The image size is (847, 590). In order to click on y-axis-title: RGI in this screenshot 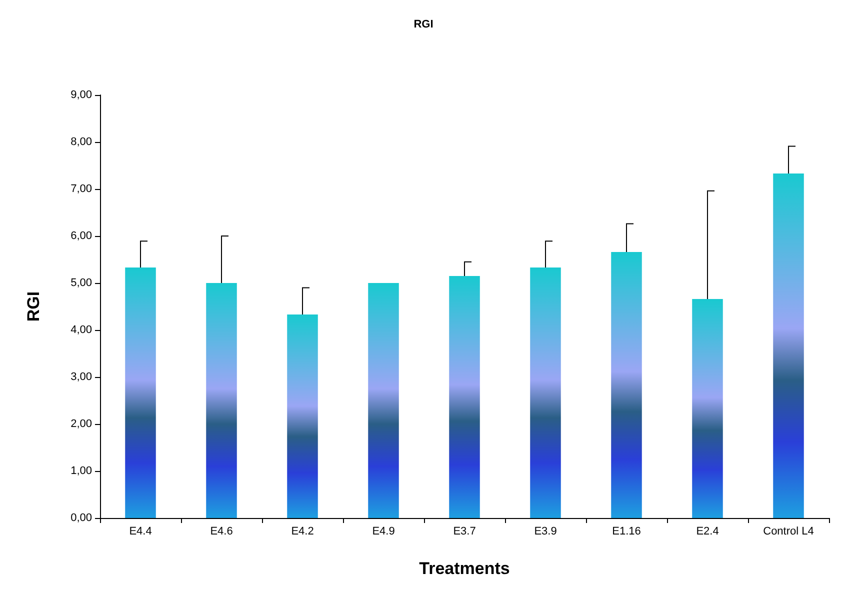, I will do `click(33, 306)`.